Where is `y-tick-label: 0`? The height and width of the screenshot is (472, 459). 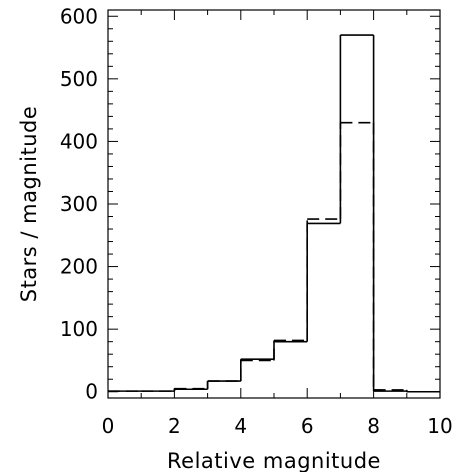
y-tick-label: 0 is located at coordinates (91, 392).